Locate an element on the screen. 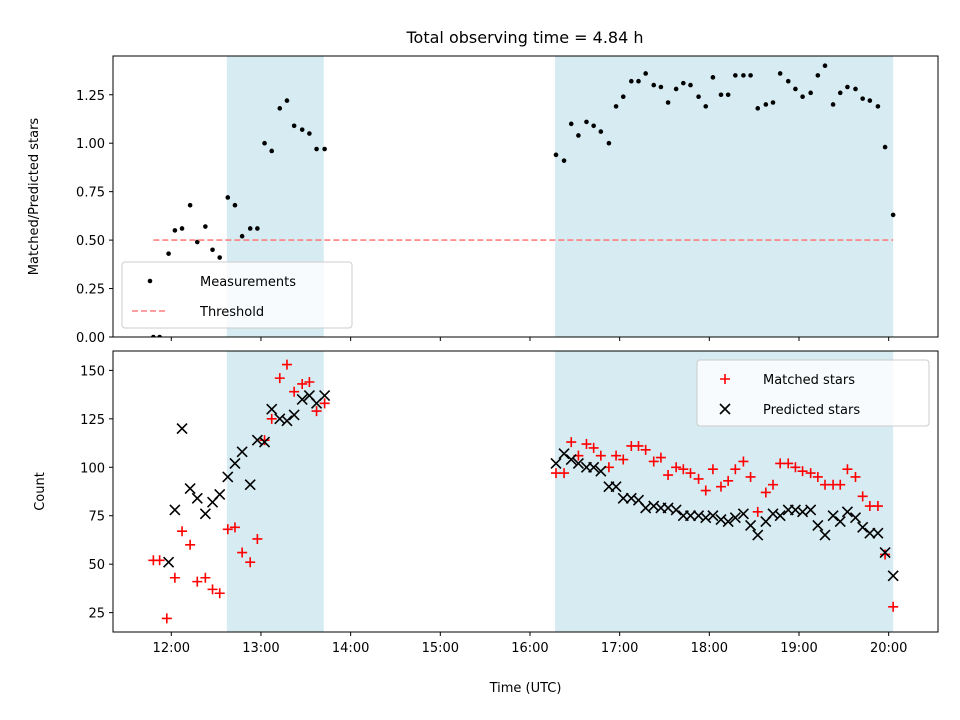  legend-label: Threshold is located at coordinates (231, 312).